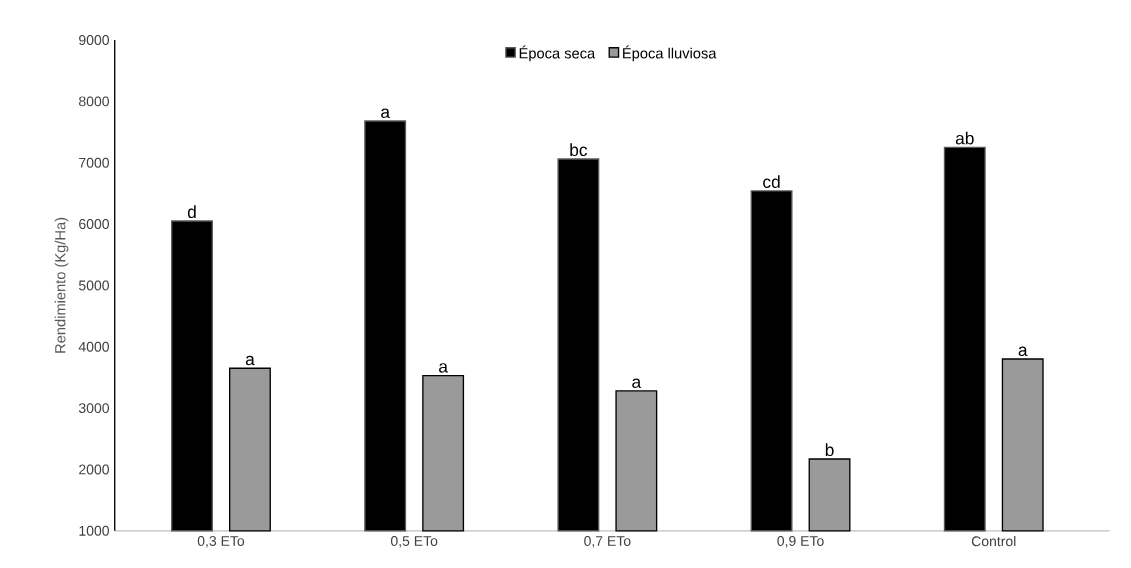  I want to click on x-tick-label: 0,7 ETo, so click(607, 541).